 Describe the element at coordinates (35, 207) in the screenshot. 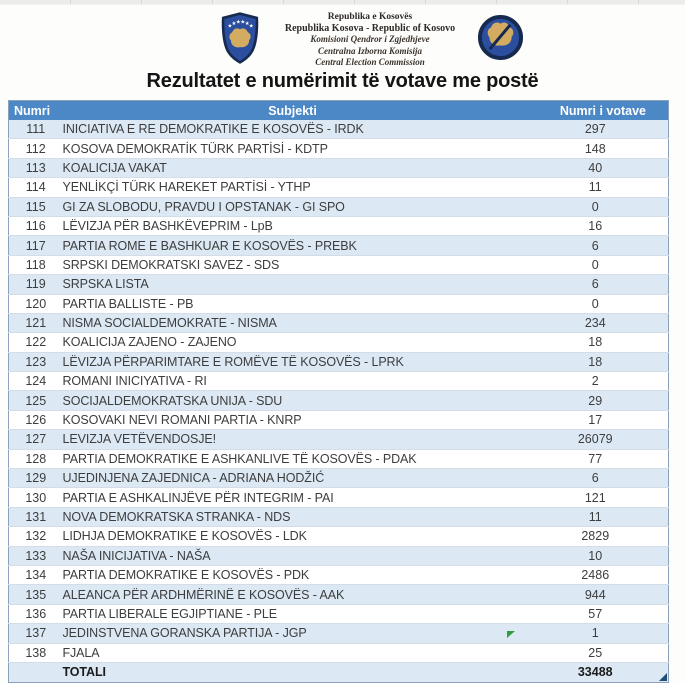

I see `party-number-cell: 115` at that location.